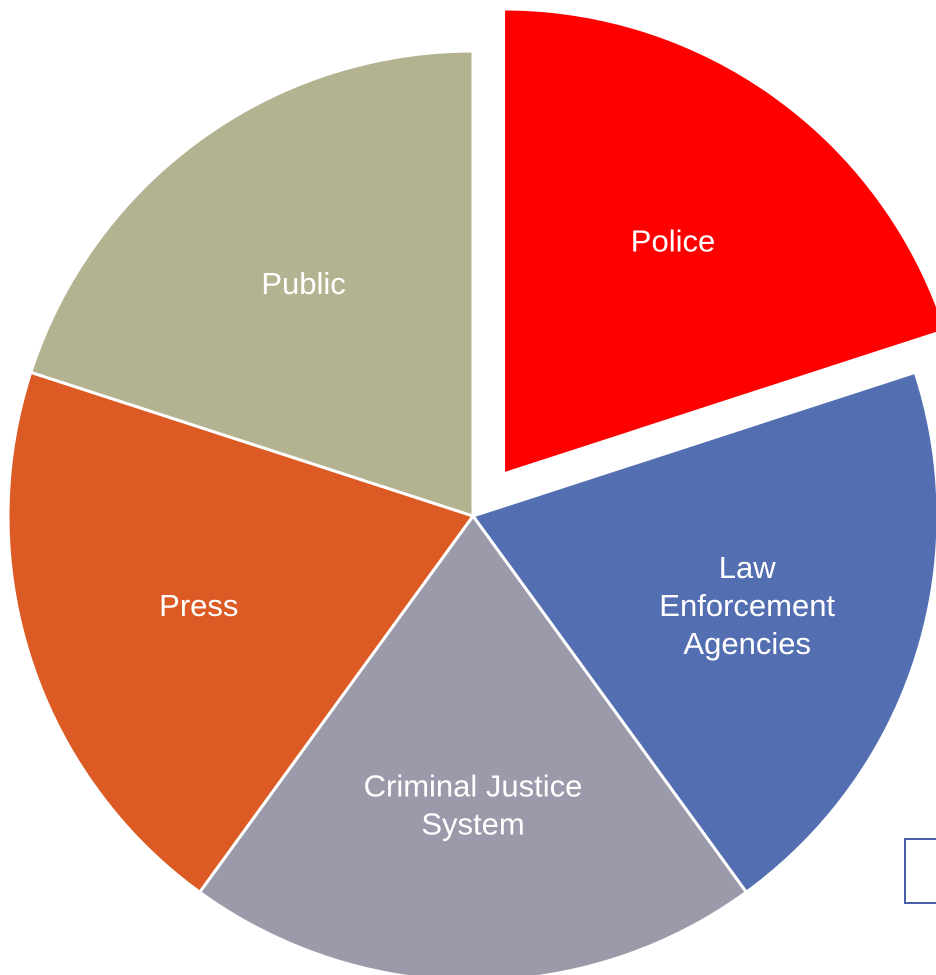 The width and height of the screenshot is (936, 975). I want to click on slice-label-line: Enforcement, so click(747, 605).